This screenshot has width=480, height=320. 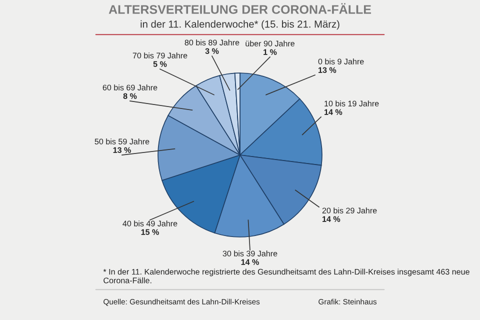 I want to click on chart-title: ALTERSVERTEILUNG DER CORONA-FÄLLE, so click(x=239, y=8).